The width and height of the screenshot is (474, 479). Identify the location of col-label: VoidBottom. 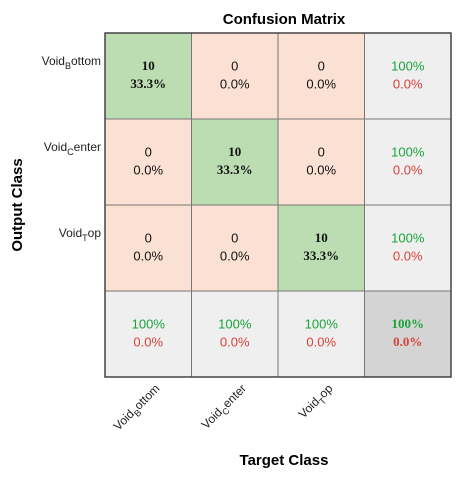
(138, 408).